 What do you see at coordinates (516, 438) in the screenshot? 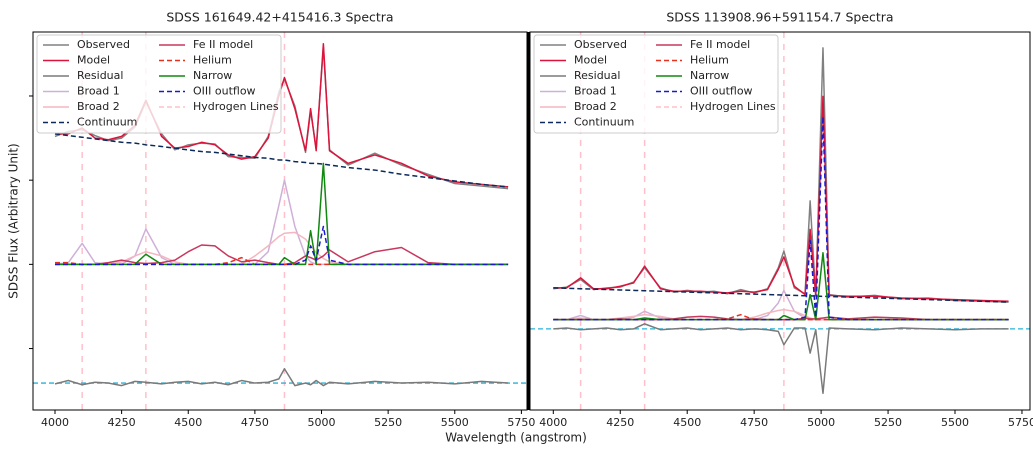
I see `x-axis-label: Wavelength (angstrom)` at bounding box center [516, 438].